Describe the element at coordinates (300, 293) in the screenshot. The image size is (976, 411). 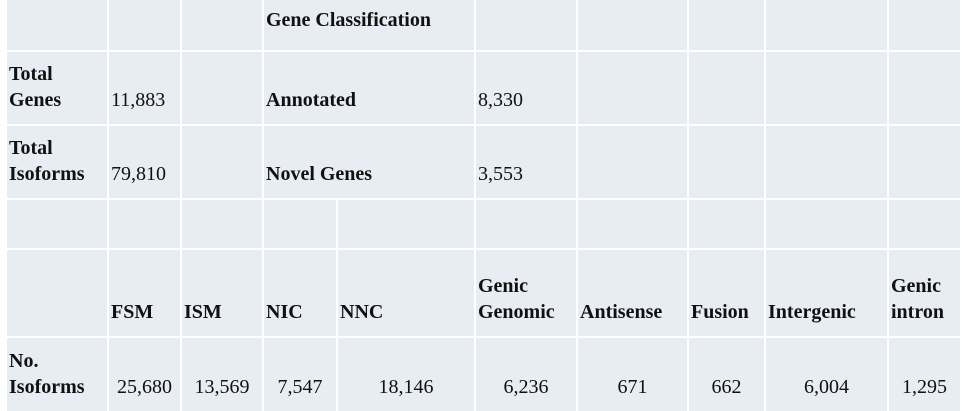
I see `column-header: NIC` at that location.